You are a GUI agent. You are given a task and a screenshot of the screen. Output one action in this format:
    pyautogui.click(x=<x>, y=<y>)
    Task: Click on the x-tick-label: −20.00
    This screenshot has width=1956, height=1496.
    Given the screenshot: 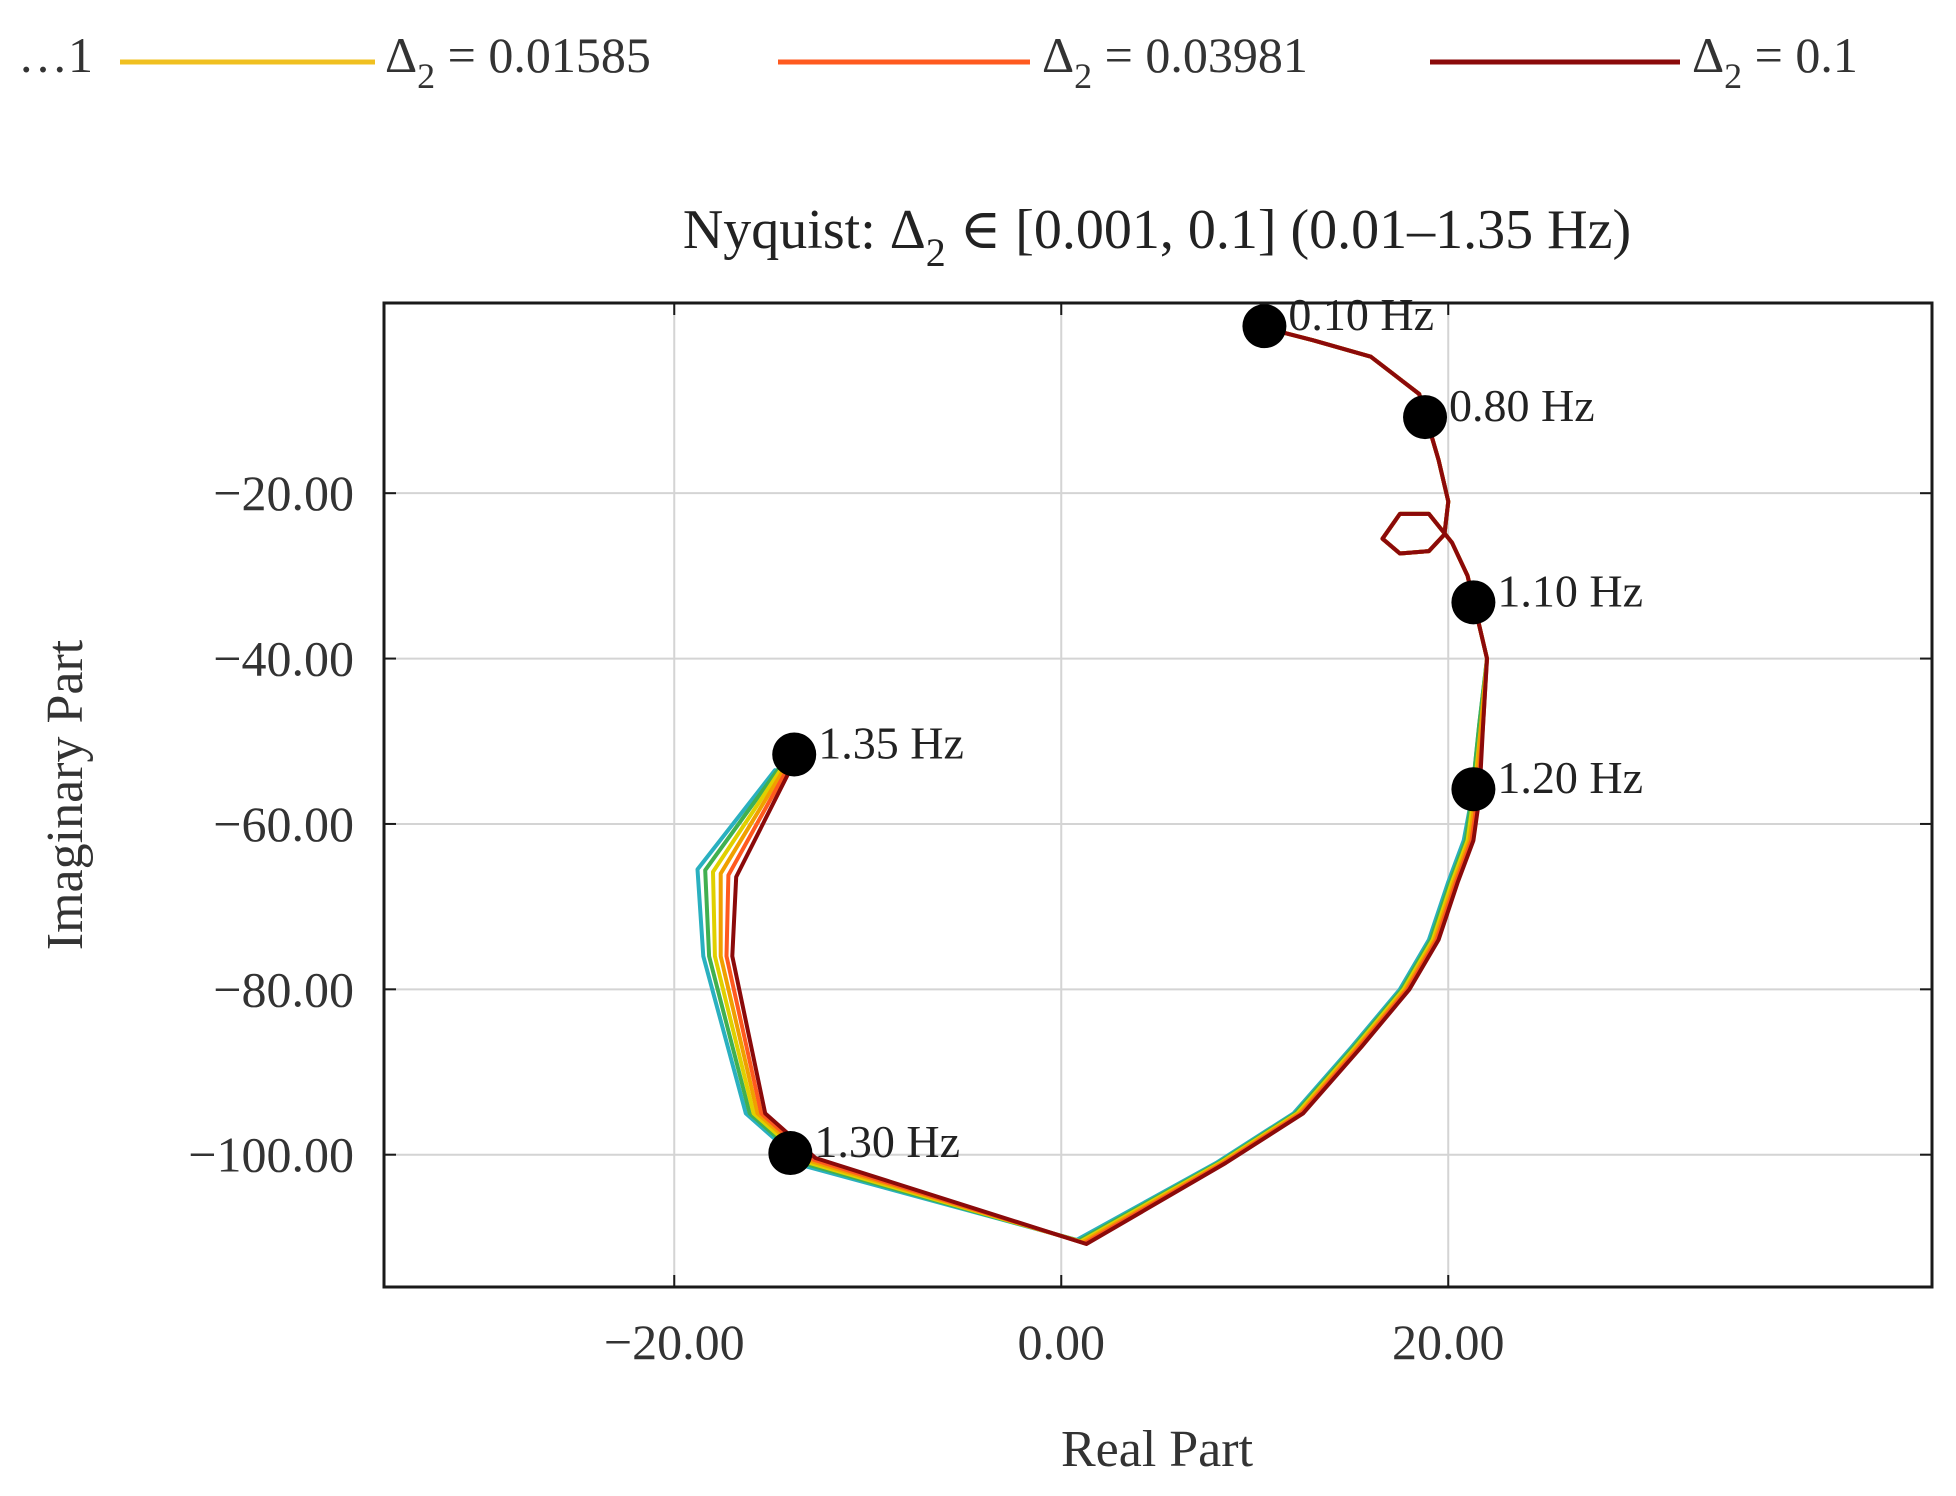 What is the action you would take?
    pyautogui.click(x=674, y=1342)
    